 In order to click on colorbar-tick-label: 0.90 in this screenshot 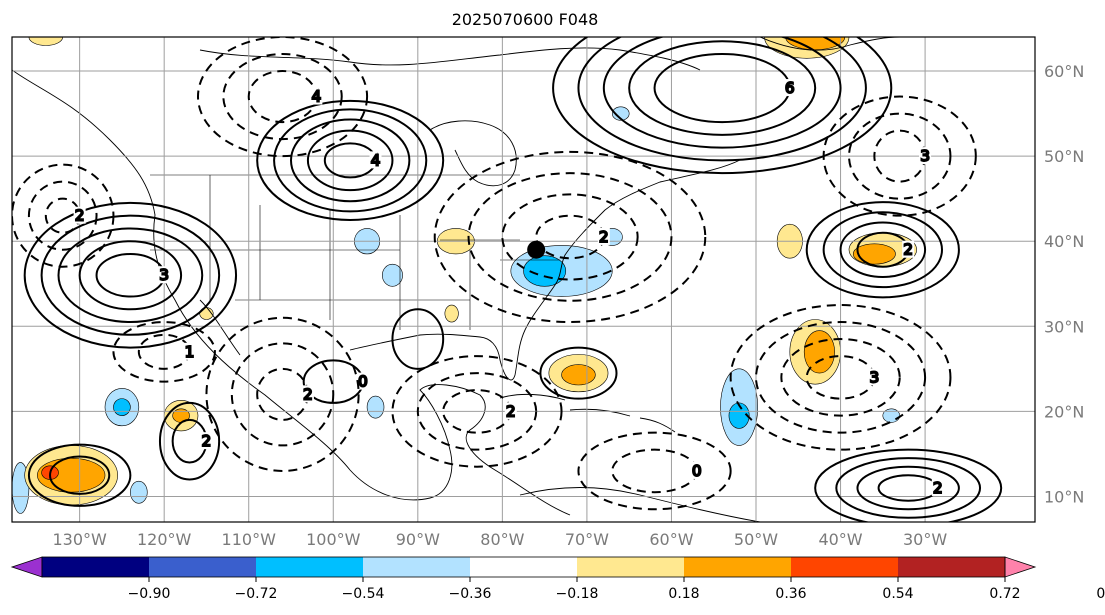, I will do `click(1100, 594)`.